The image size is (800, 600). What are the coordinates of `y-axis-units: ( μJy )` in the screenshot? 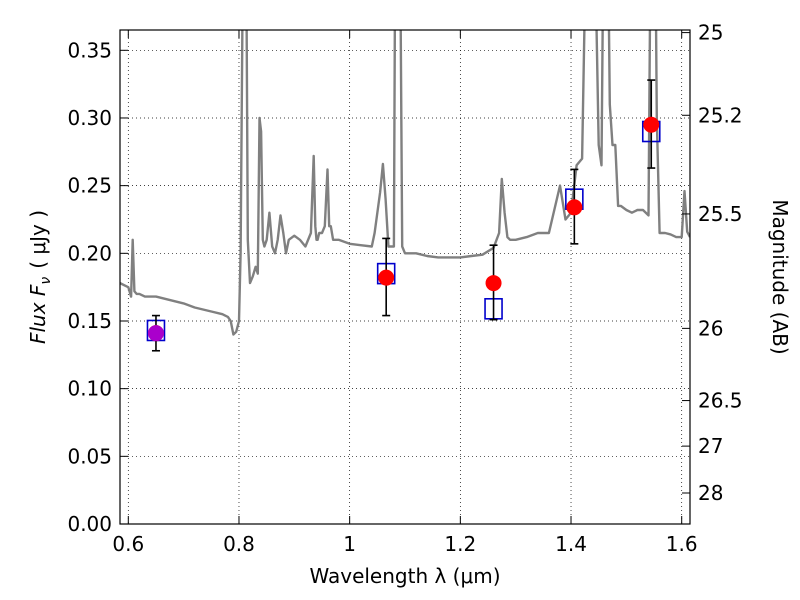 It's located at (38, 239).